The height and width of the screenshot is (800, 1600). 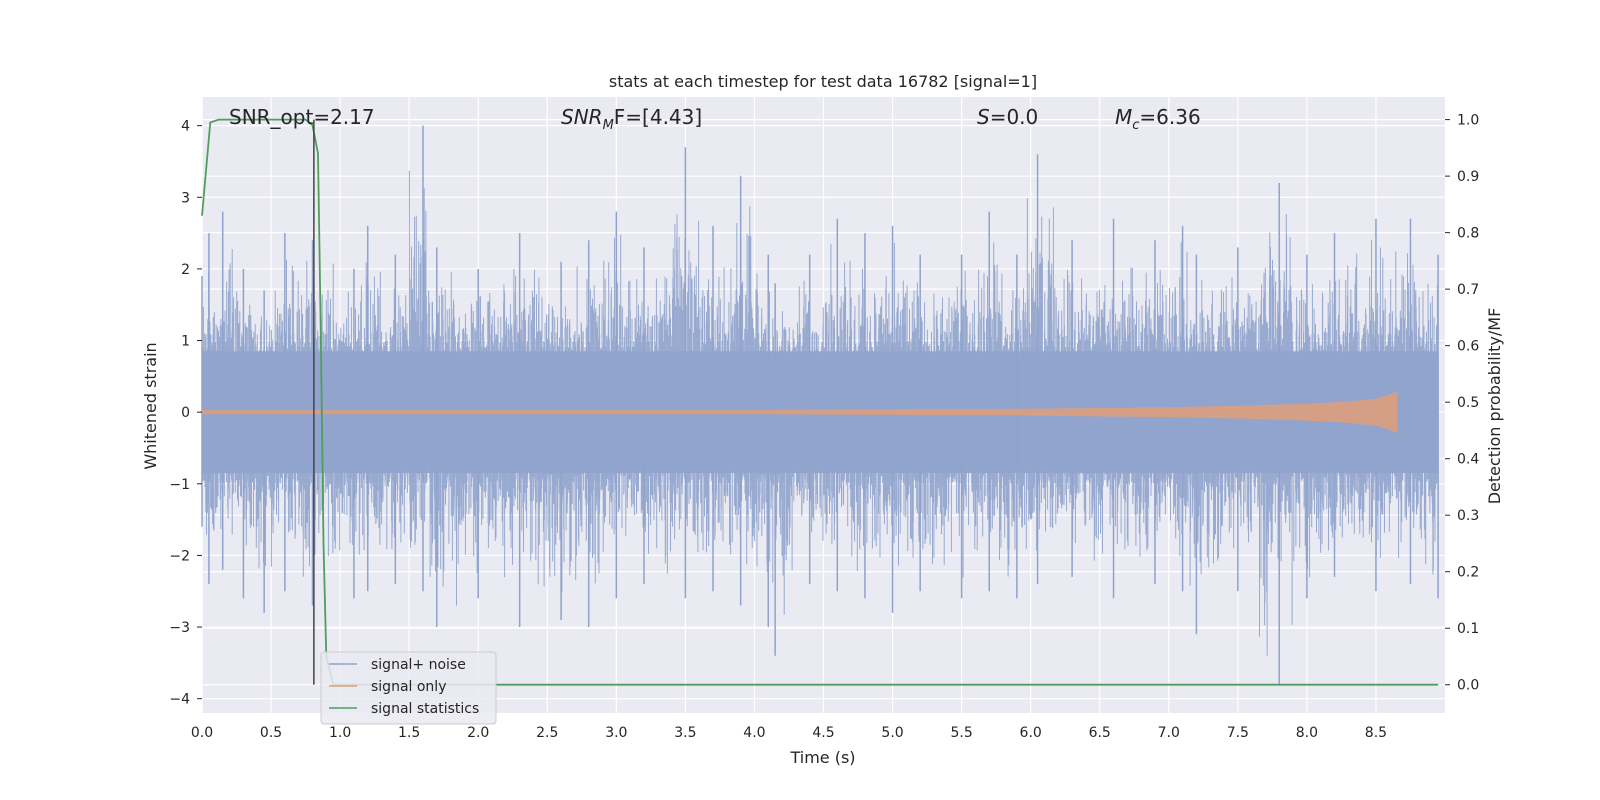 I want to click on x-tick-label: 4.5, so click(x=823, y=733).